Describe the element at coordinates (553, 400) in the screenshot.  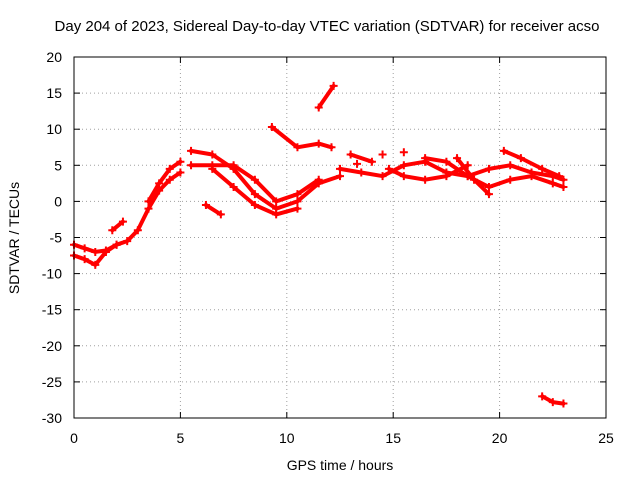
I see `series-outlier-low` at that location.